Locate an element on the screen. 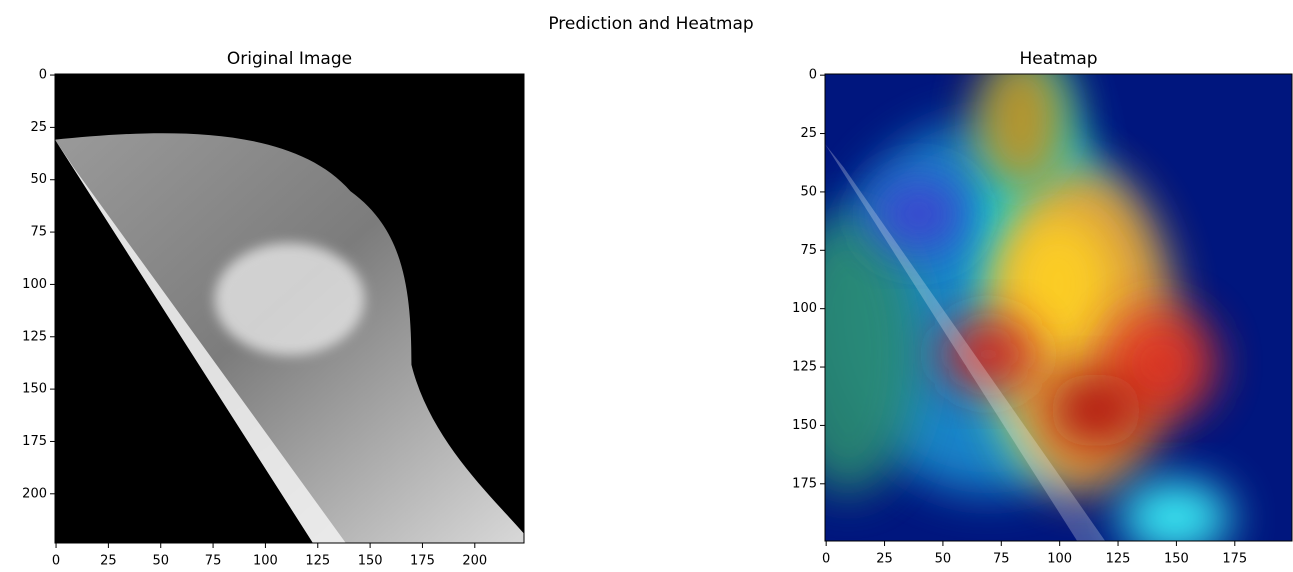 The height and width of the screenshot is (572, 1293). axes-title: Original Image is located at coordinates (289, 59).